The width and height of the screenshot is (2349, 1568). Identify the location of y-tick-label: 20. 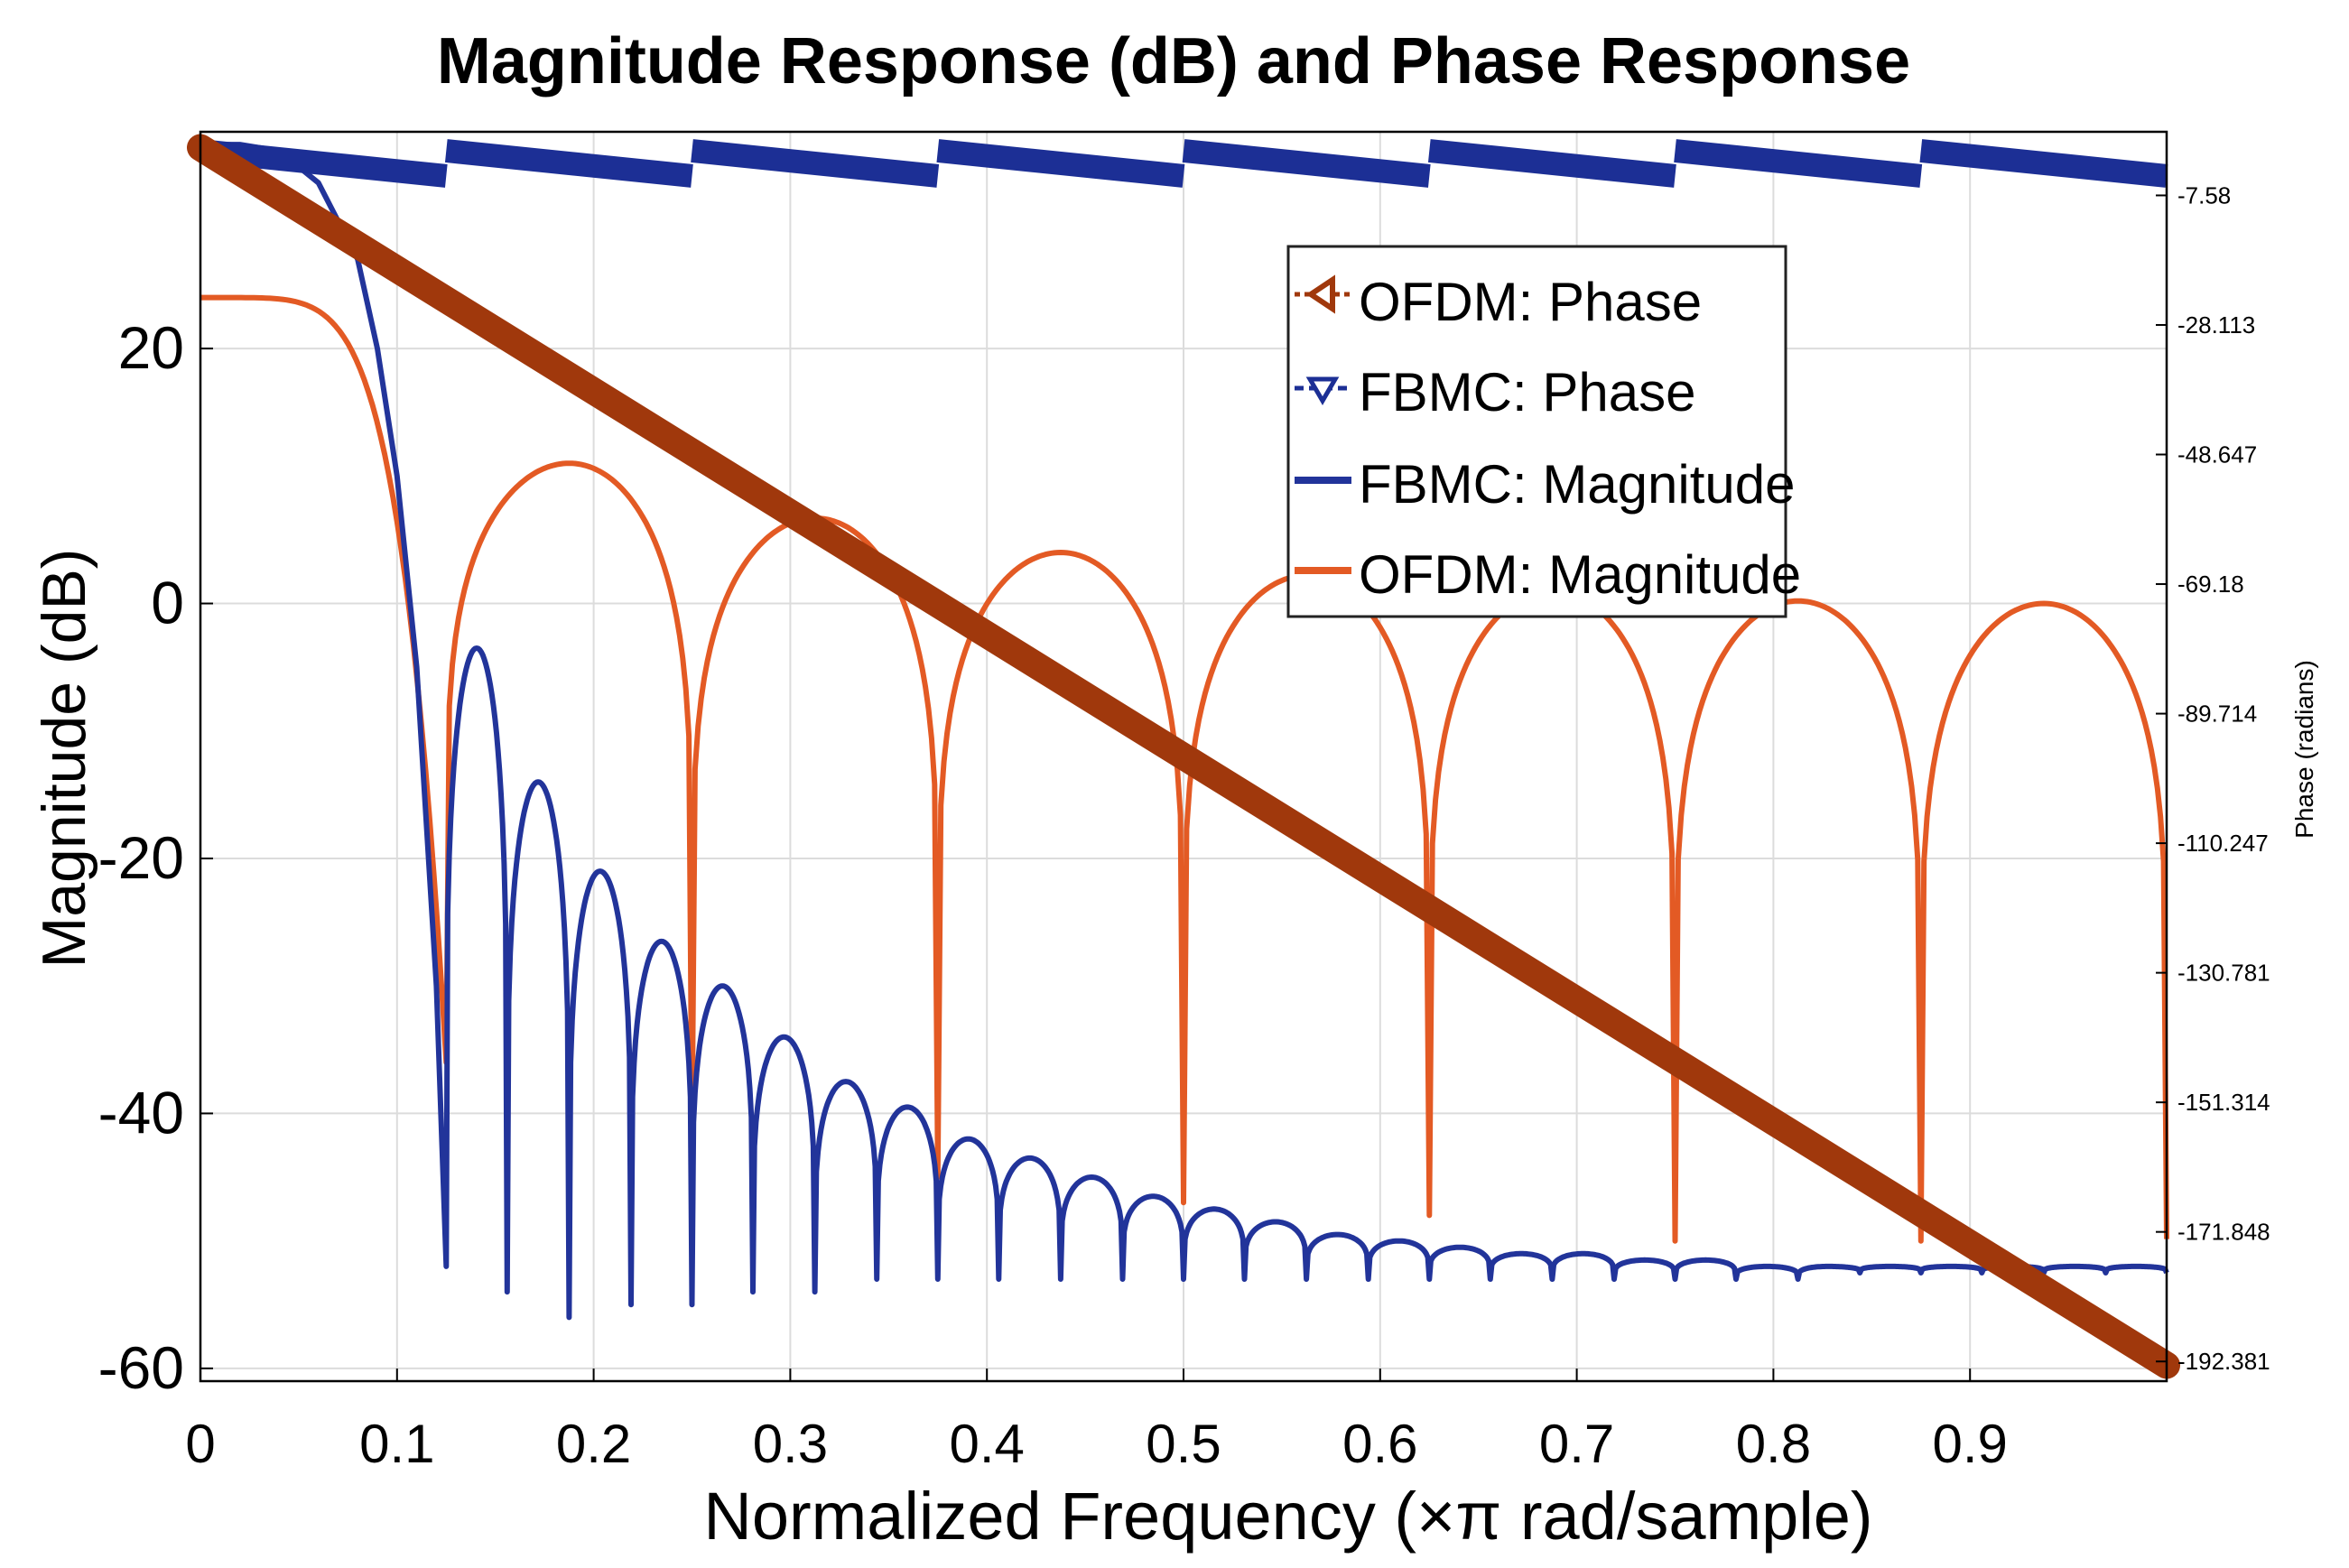
(151, 347).